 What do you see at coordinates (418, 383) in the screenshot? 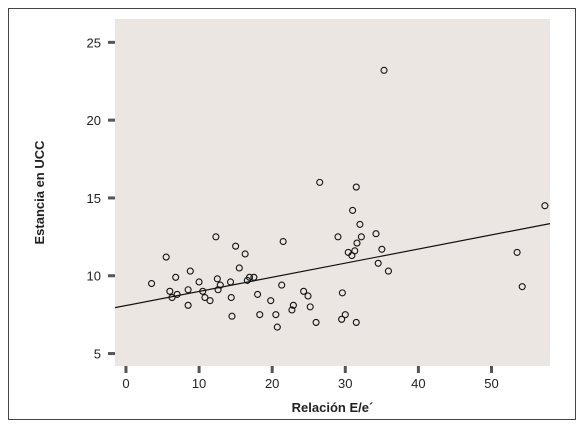
I see `x-tick-label: 40` at bounding box center [418, 383].